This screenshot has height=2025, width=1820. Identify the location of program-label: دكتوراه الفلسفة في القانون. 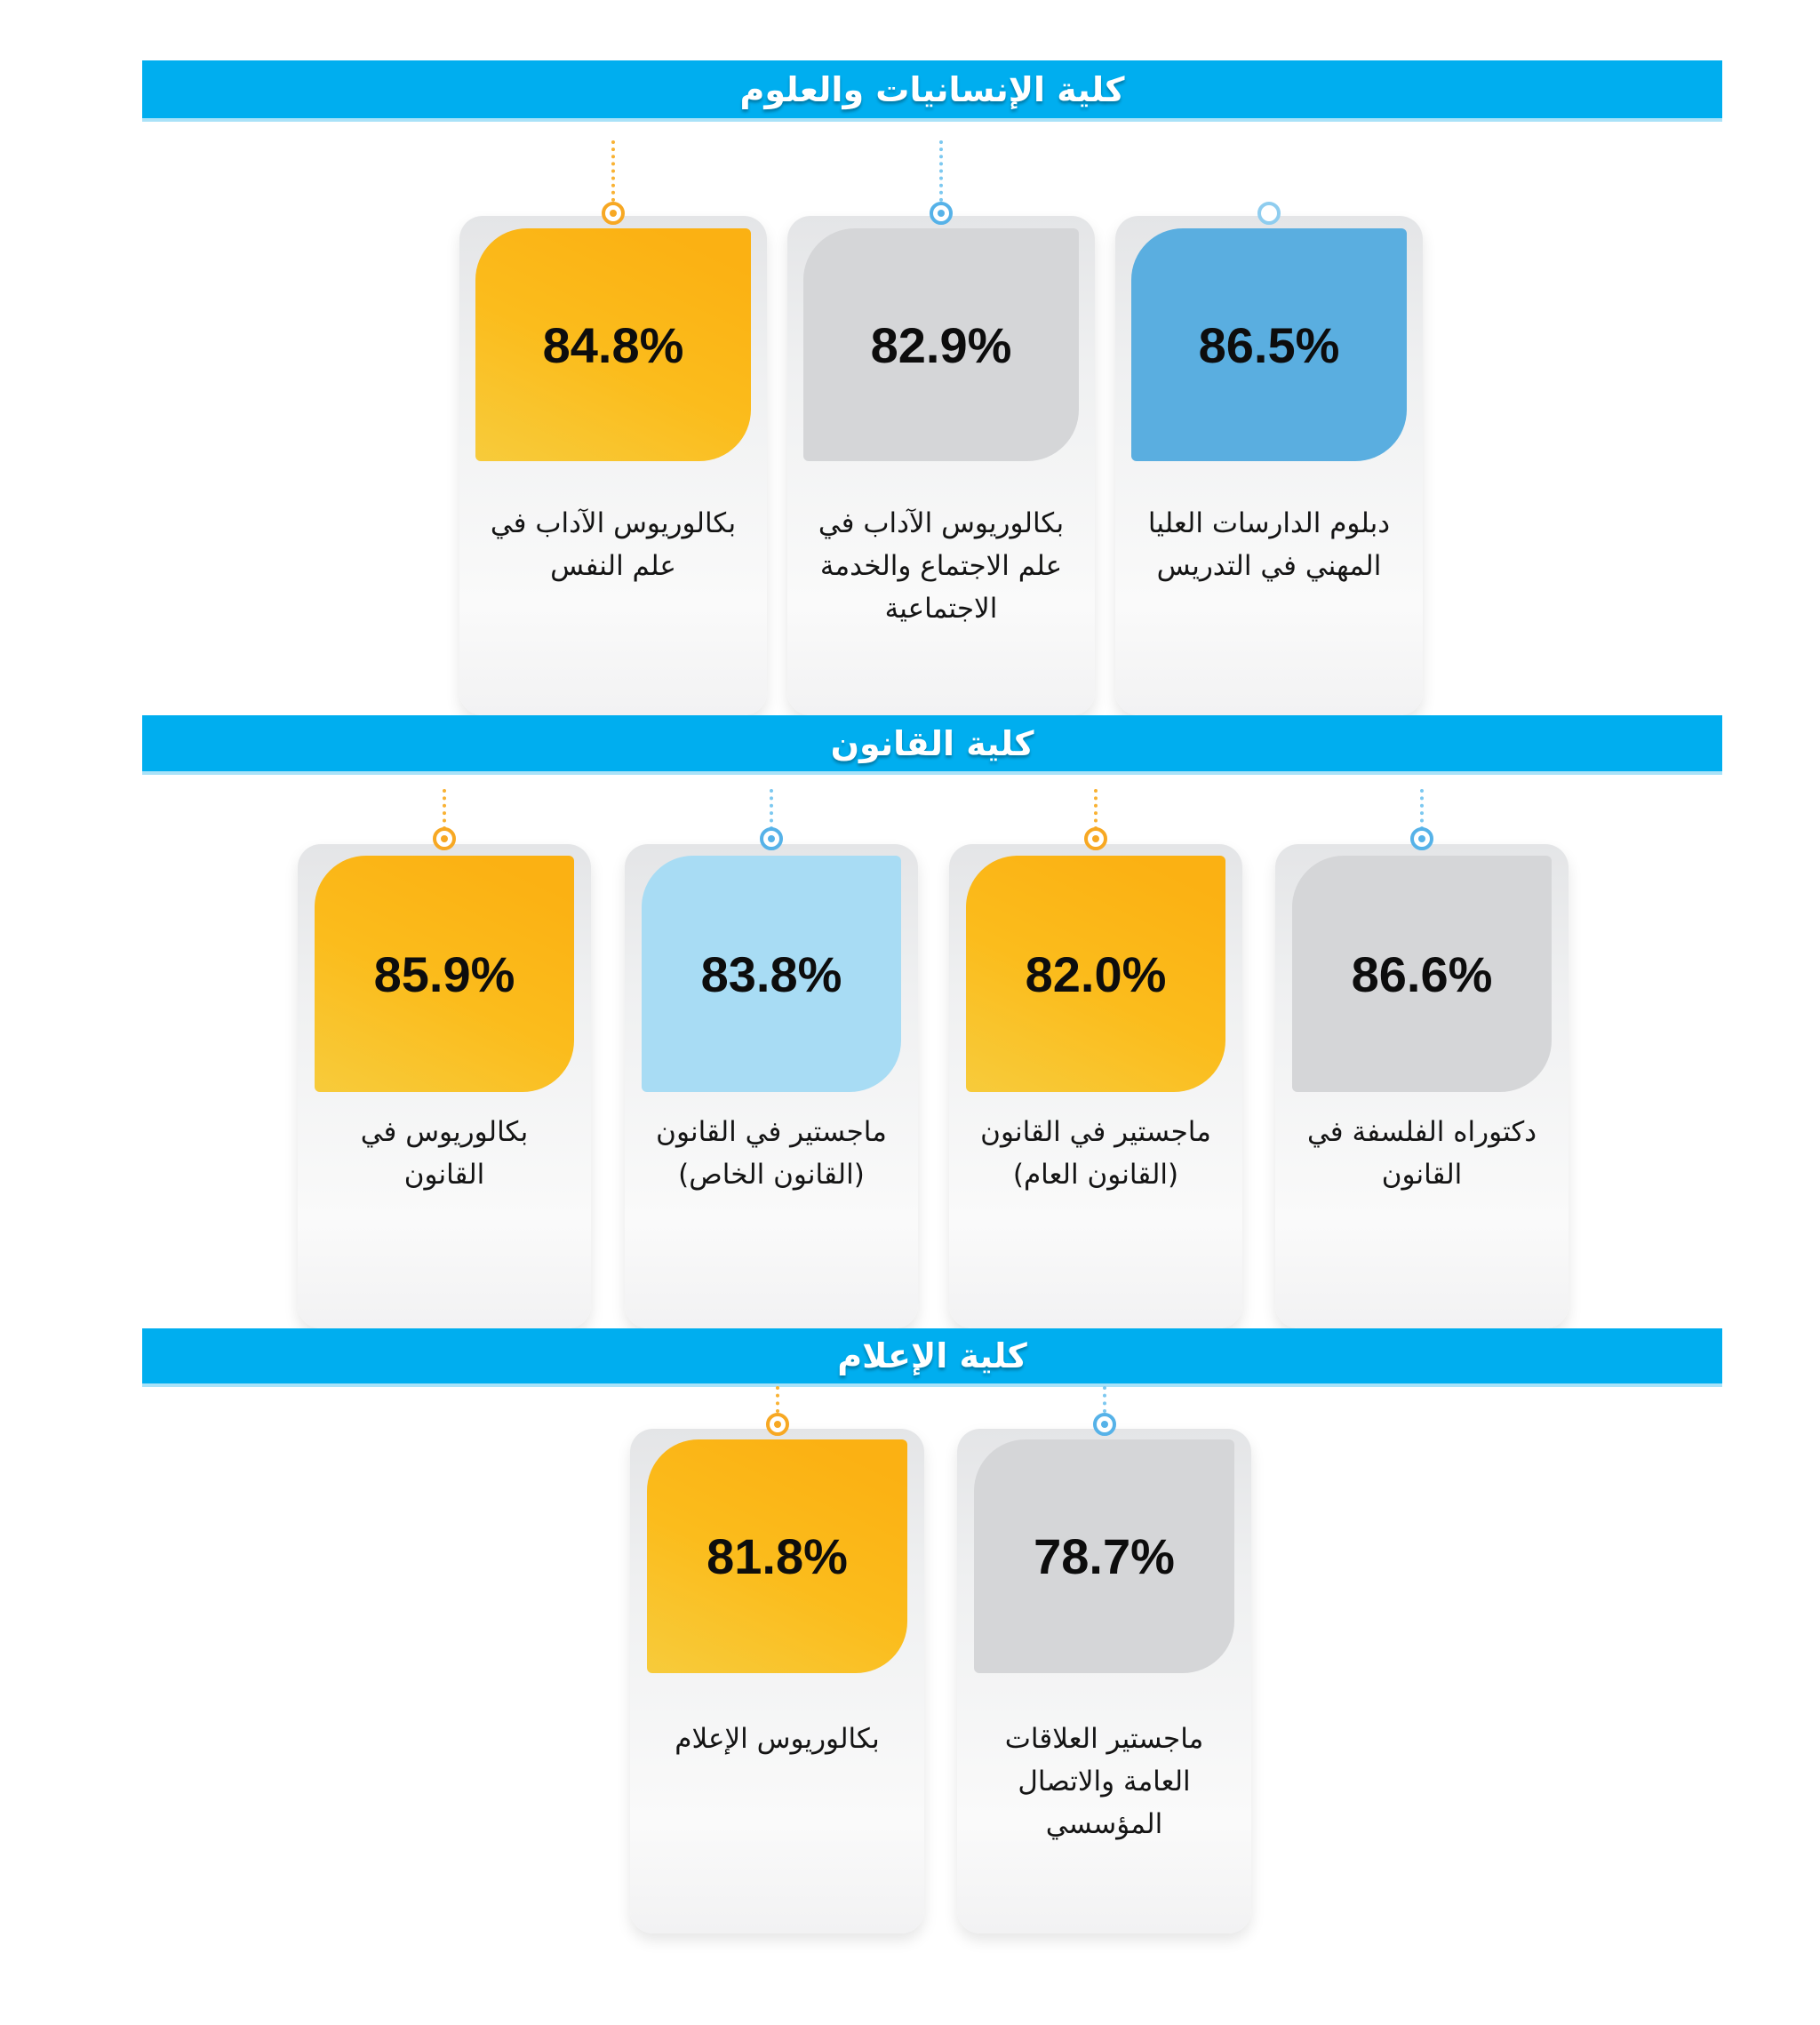
(1421, 1153).